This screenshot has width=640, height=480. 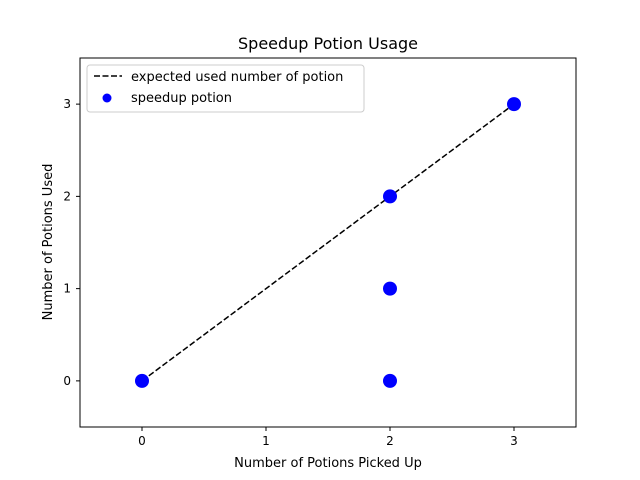 I want to click on y-tick-label: 3, so click(x=67, y=104).